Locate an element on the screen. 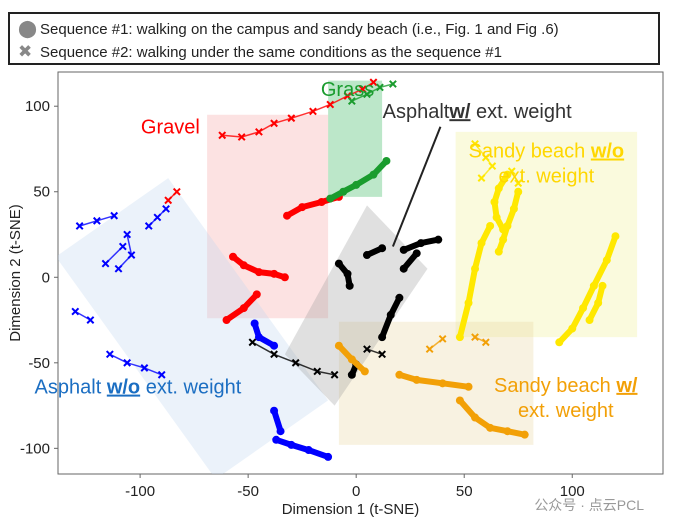  region-label-text: Grass is located at coordinates (347, 90).